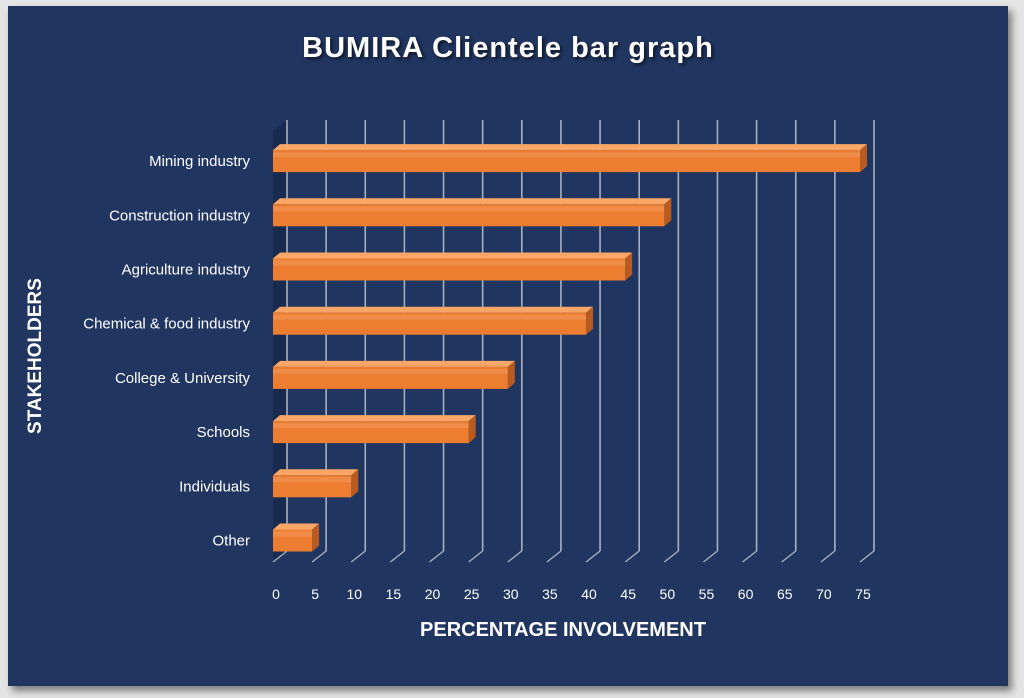  What do you see at coordinates (550, 594) in the screenshot?
I see `x-tick-label: 35` at bounding box center [550, 594].